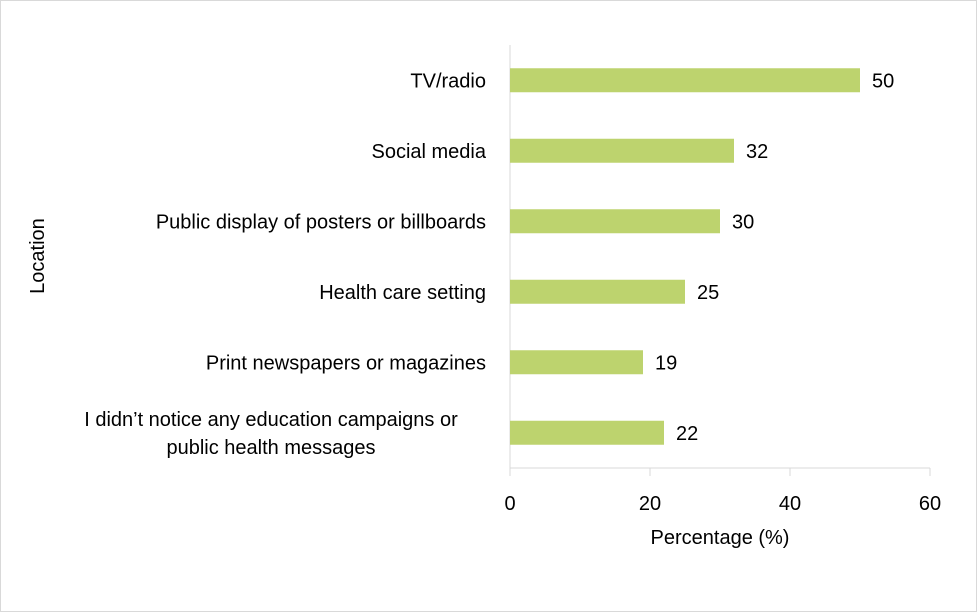  What do you see at coordinates (757, 152) in the screenshot?
I see `data-label: 32` at bounding box center [757, 152].